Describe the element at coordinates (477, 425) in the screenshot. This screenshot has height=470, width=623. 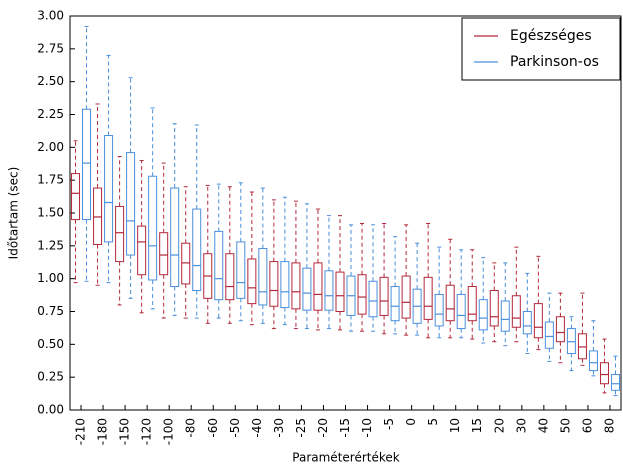
I see `x-tick-label: 15` at that location.